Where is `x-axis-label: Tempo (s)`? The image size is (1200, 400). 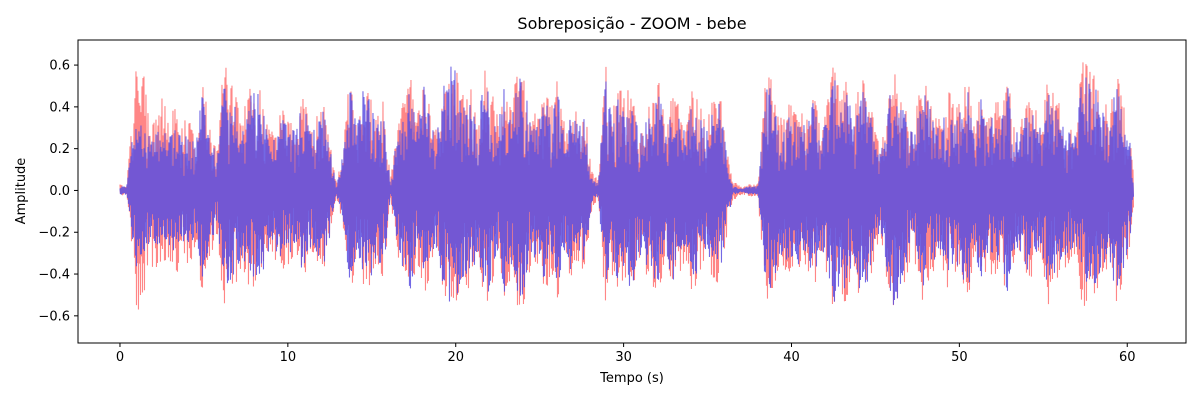 x-axis-label: Tempo (s) is located at coordinates (631, 378).